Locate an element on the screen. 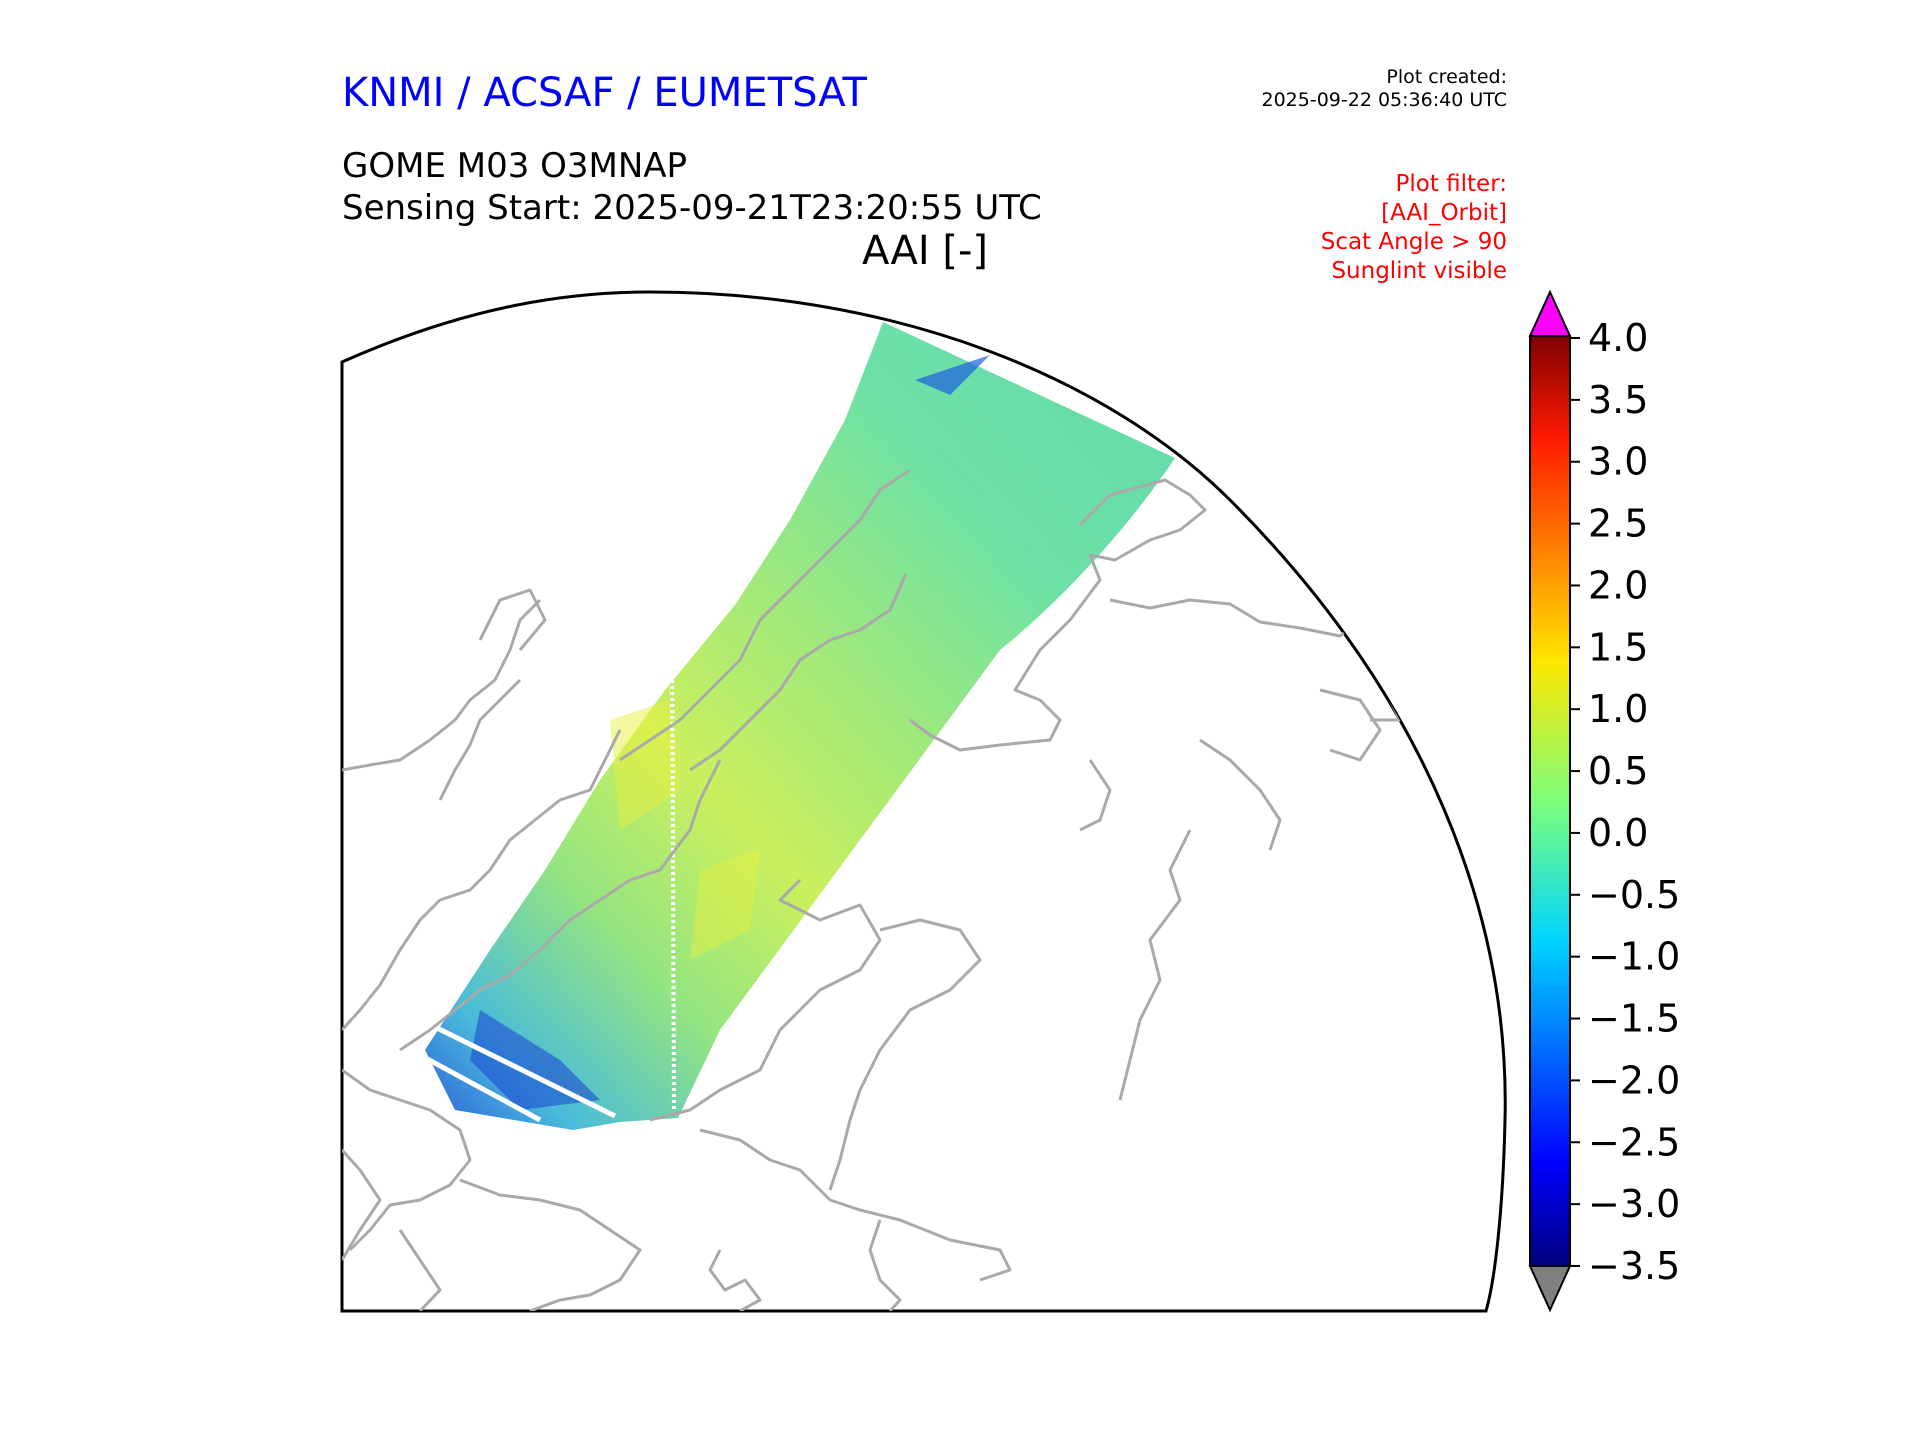 This screenshot has height=1440, width=1920. plot-filter-line: [AAI_Orbit] is located at coordinates (1444, 213).